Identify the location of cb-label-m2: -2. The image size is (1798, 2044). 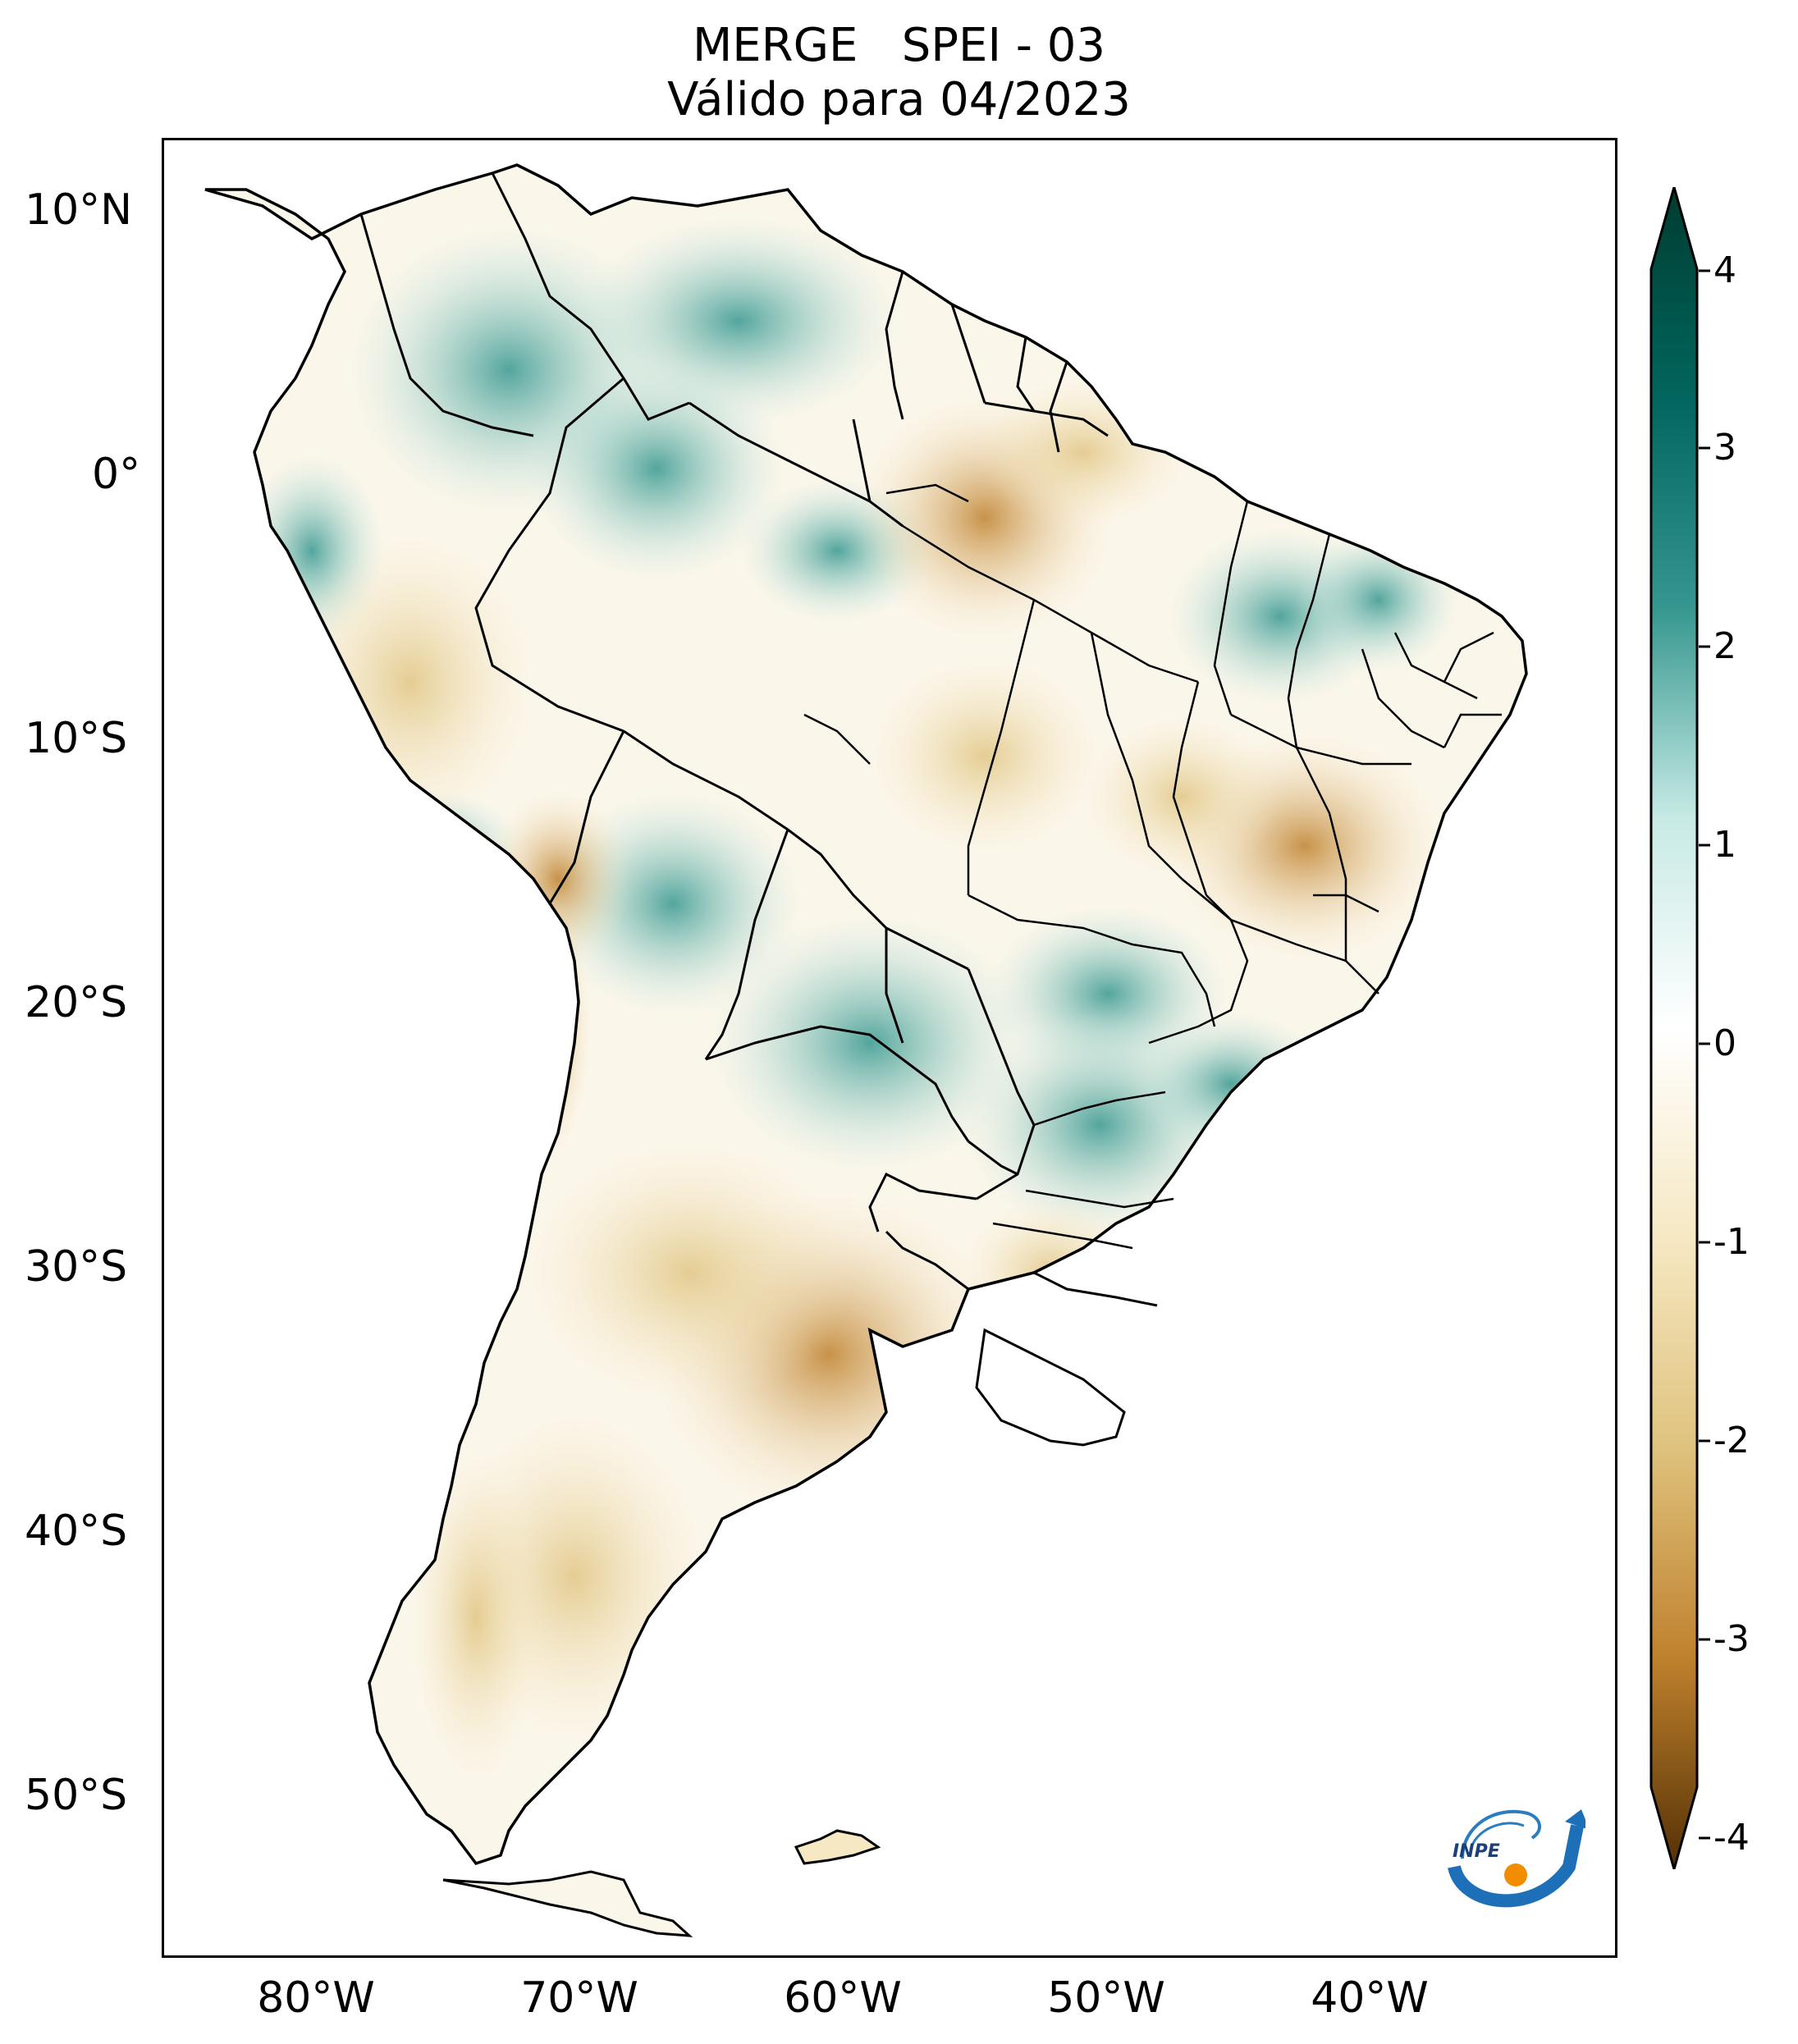
(1731, 1440).